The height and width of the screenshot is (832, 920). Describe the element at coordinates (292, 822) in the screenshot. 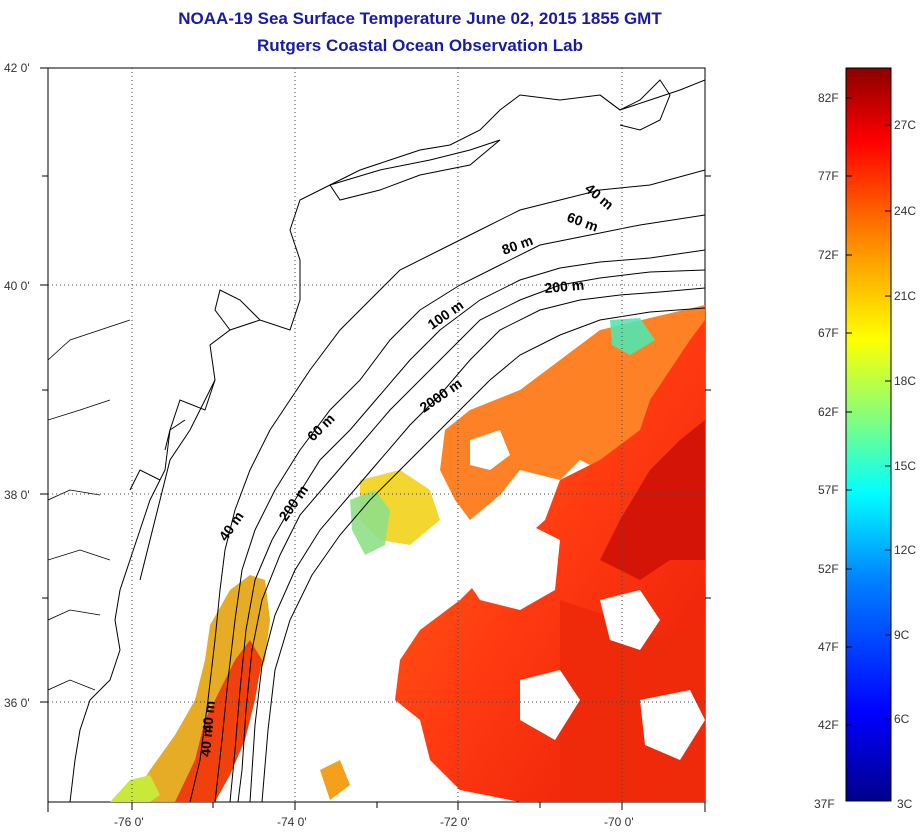

I see `lon-label: -74 0'` at that location.